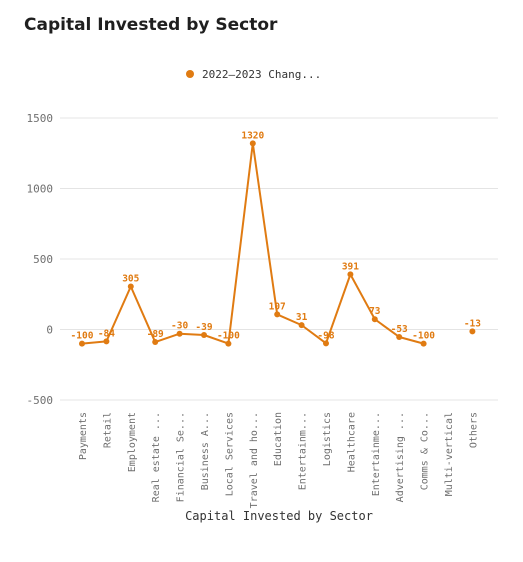  What do you see at coordinates (83, 436) in the screenshot?
I see `x-tick-label: Payments` at bounding box center [83, 436].